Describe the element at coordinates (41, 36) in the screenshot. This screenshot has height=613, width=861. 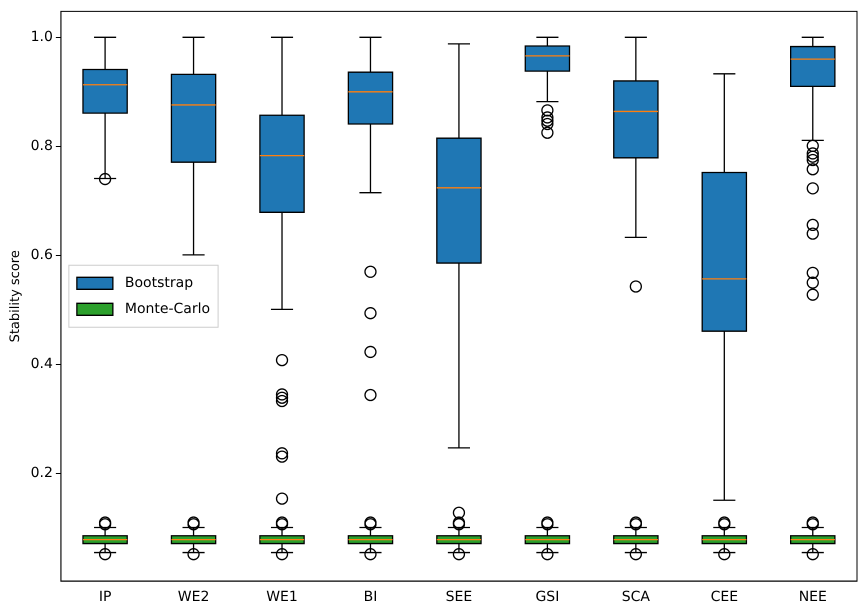
I see `y-tick-label: 1.0` at that location.